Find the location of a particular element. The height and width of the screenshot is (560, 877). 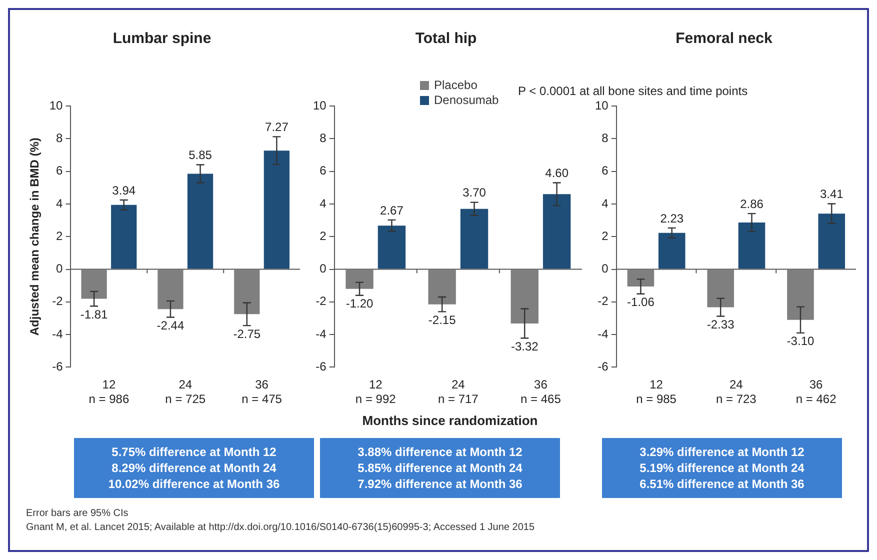

data-label: -1.81 is located at coordinates (94, 314).